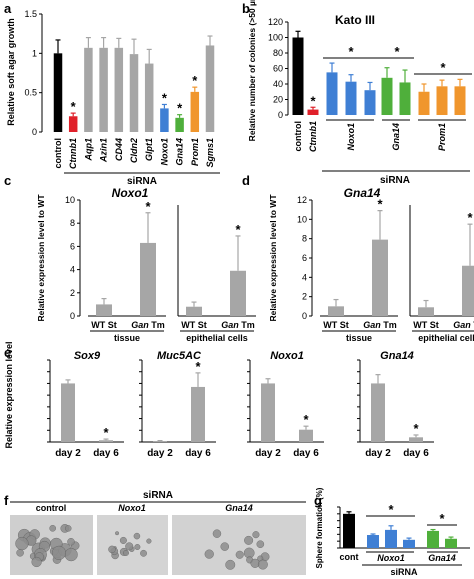  I want to click on chart-e0-bar, so click(68, 412).